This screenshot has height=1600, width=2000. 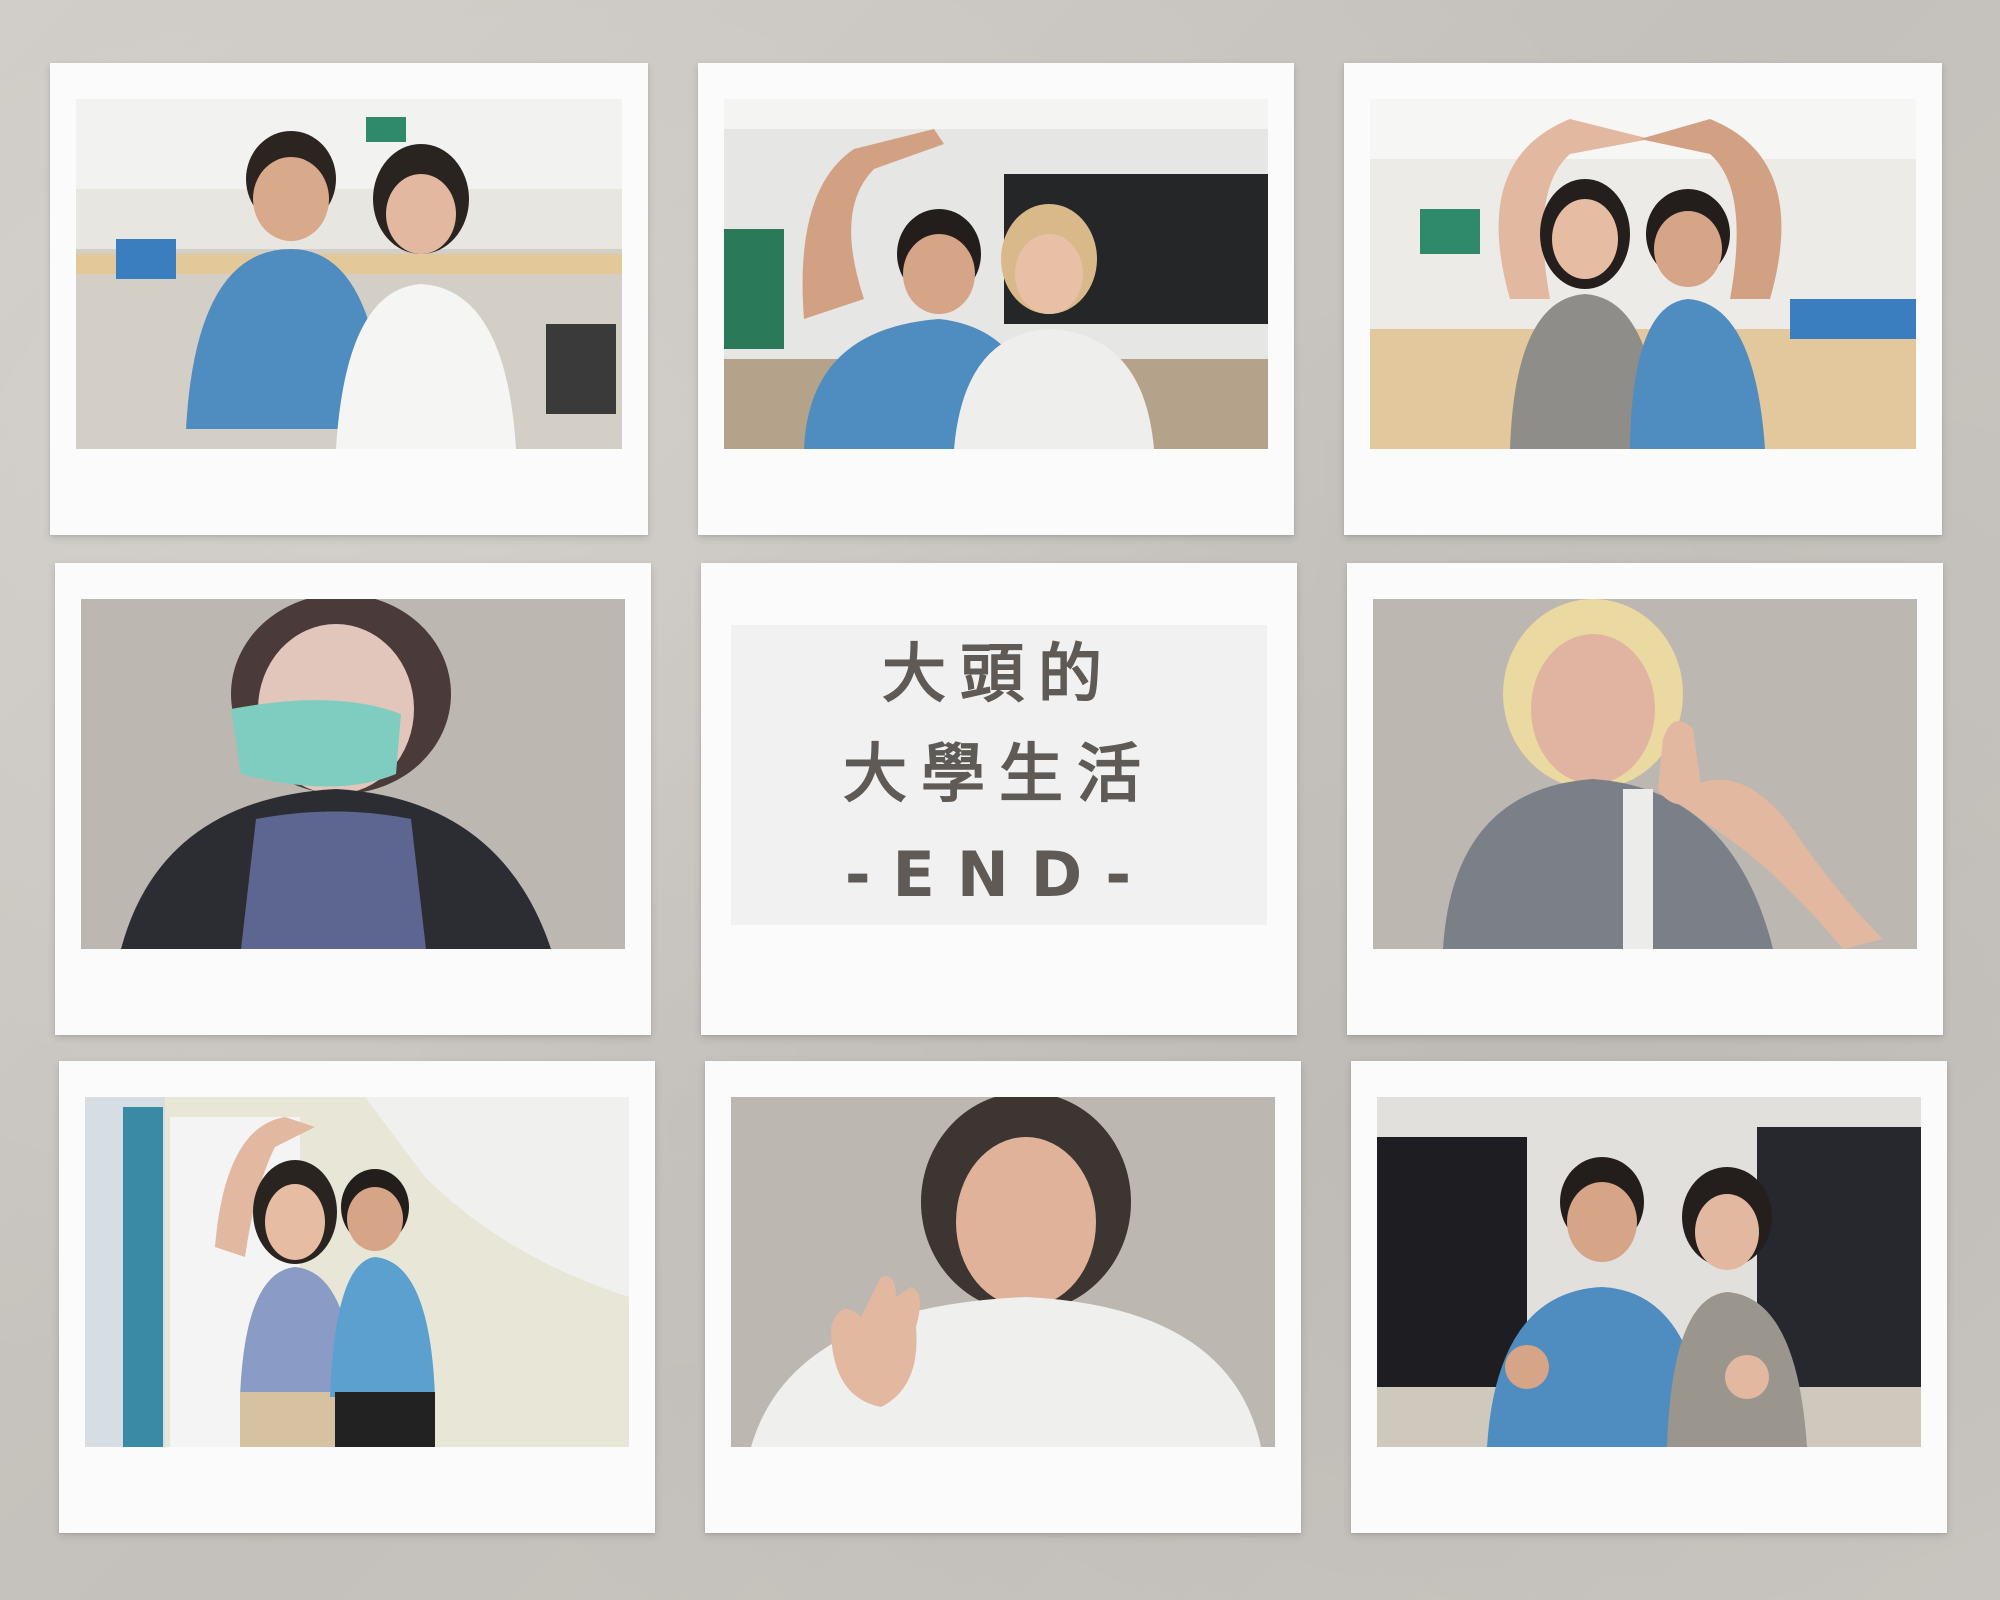 I want to click on title-card: 大頭的 大學生活 -END-, so click(x=999, y=775).